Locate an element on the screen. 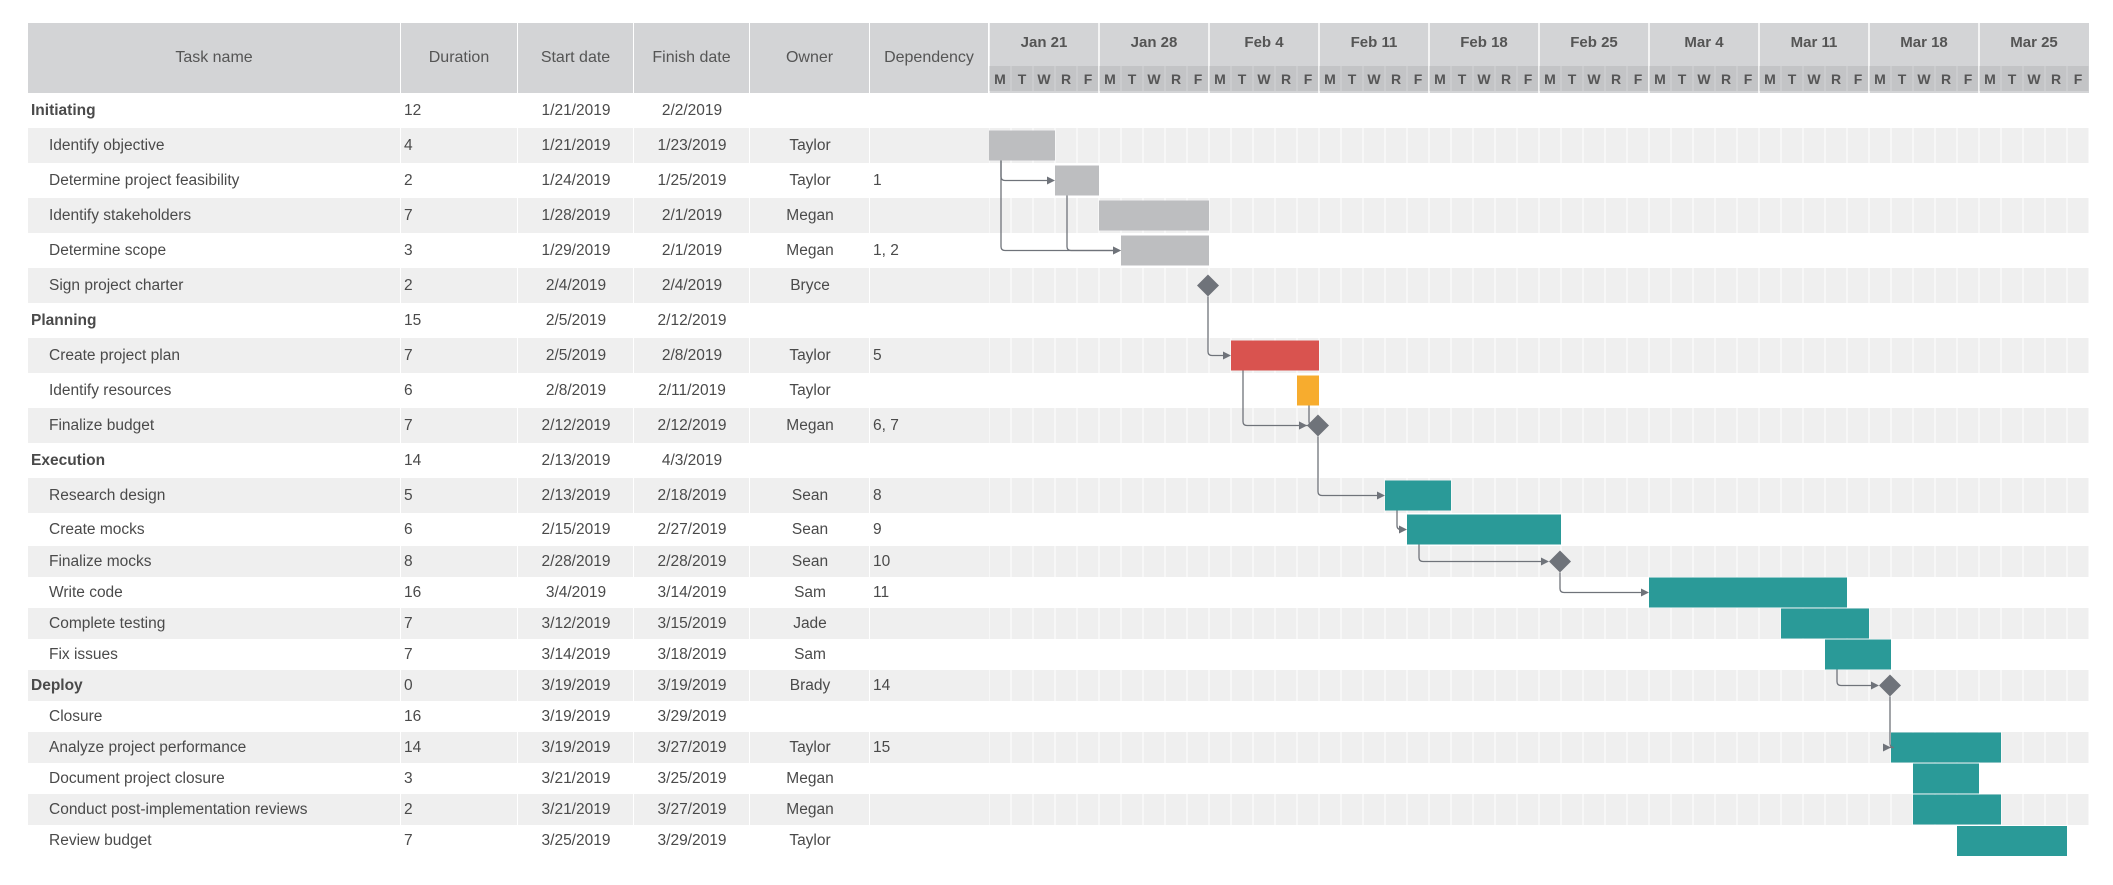  header-col-finish-date: Finish date is located at coordinates (692, 58).